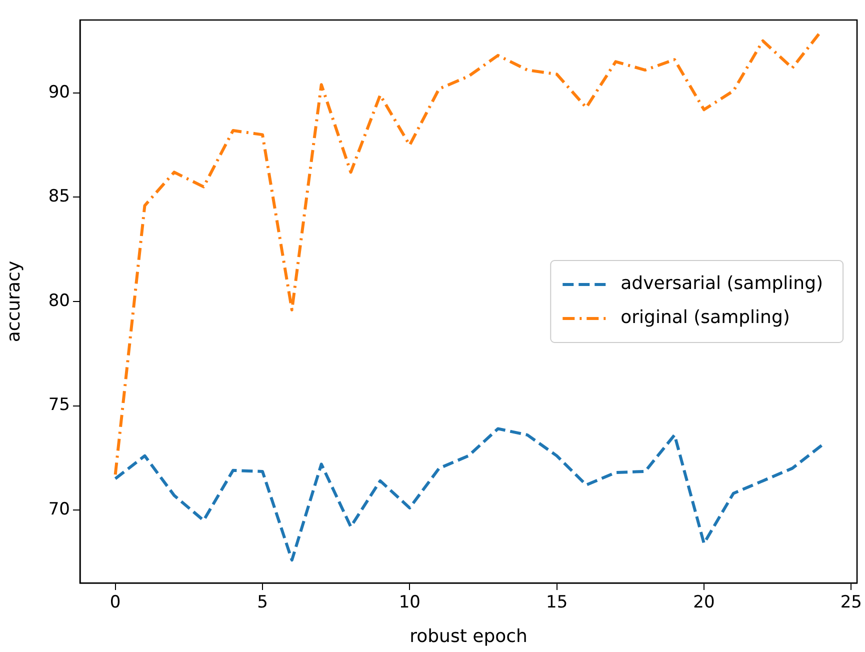  What do you see at coordinates (59, 300) in the screenshot?
I see `y-tick-label: 80` at bounding box center [59, 300].